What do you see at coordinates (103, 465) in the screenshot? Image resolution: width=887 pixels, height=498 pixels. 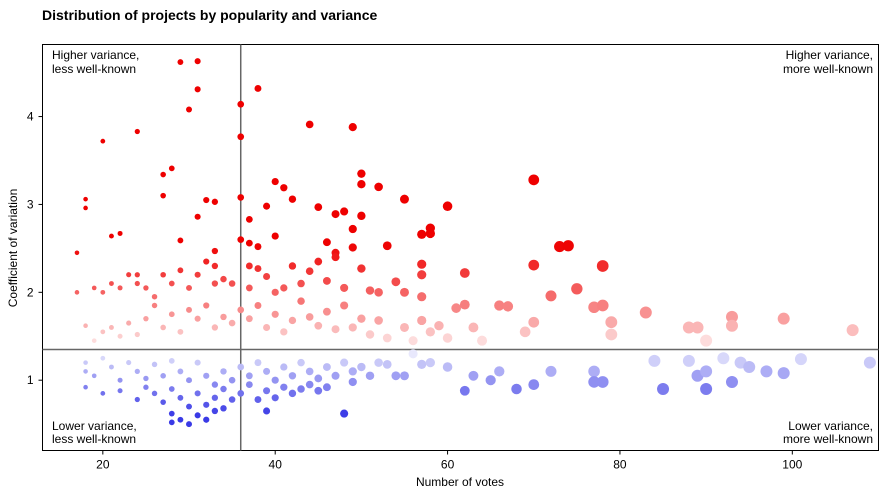 I see `x-tick-label: 20` at bounding box center [103, 465].